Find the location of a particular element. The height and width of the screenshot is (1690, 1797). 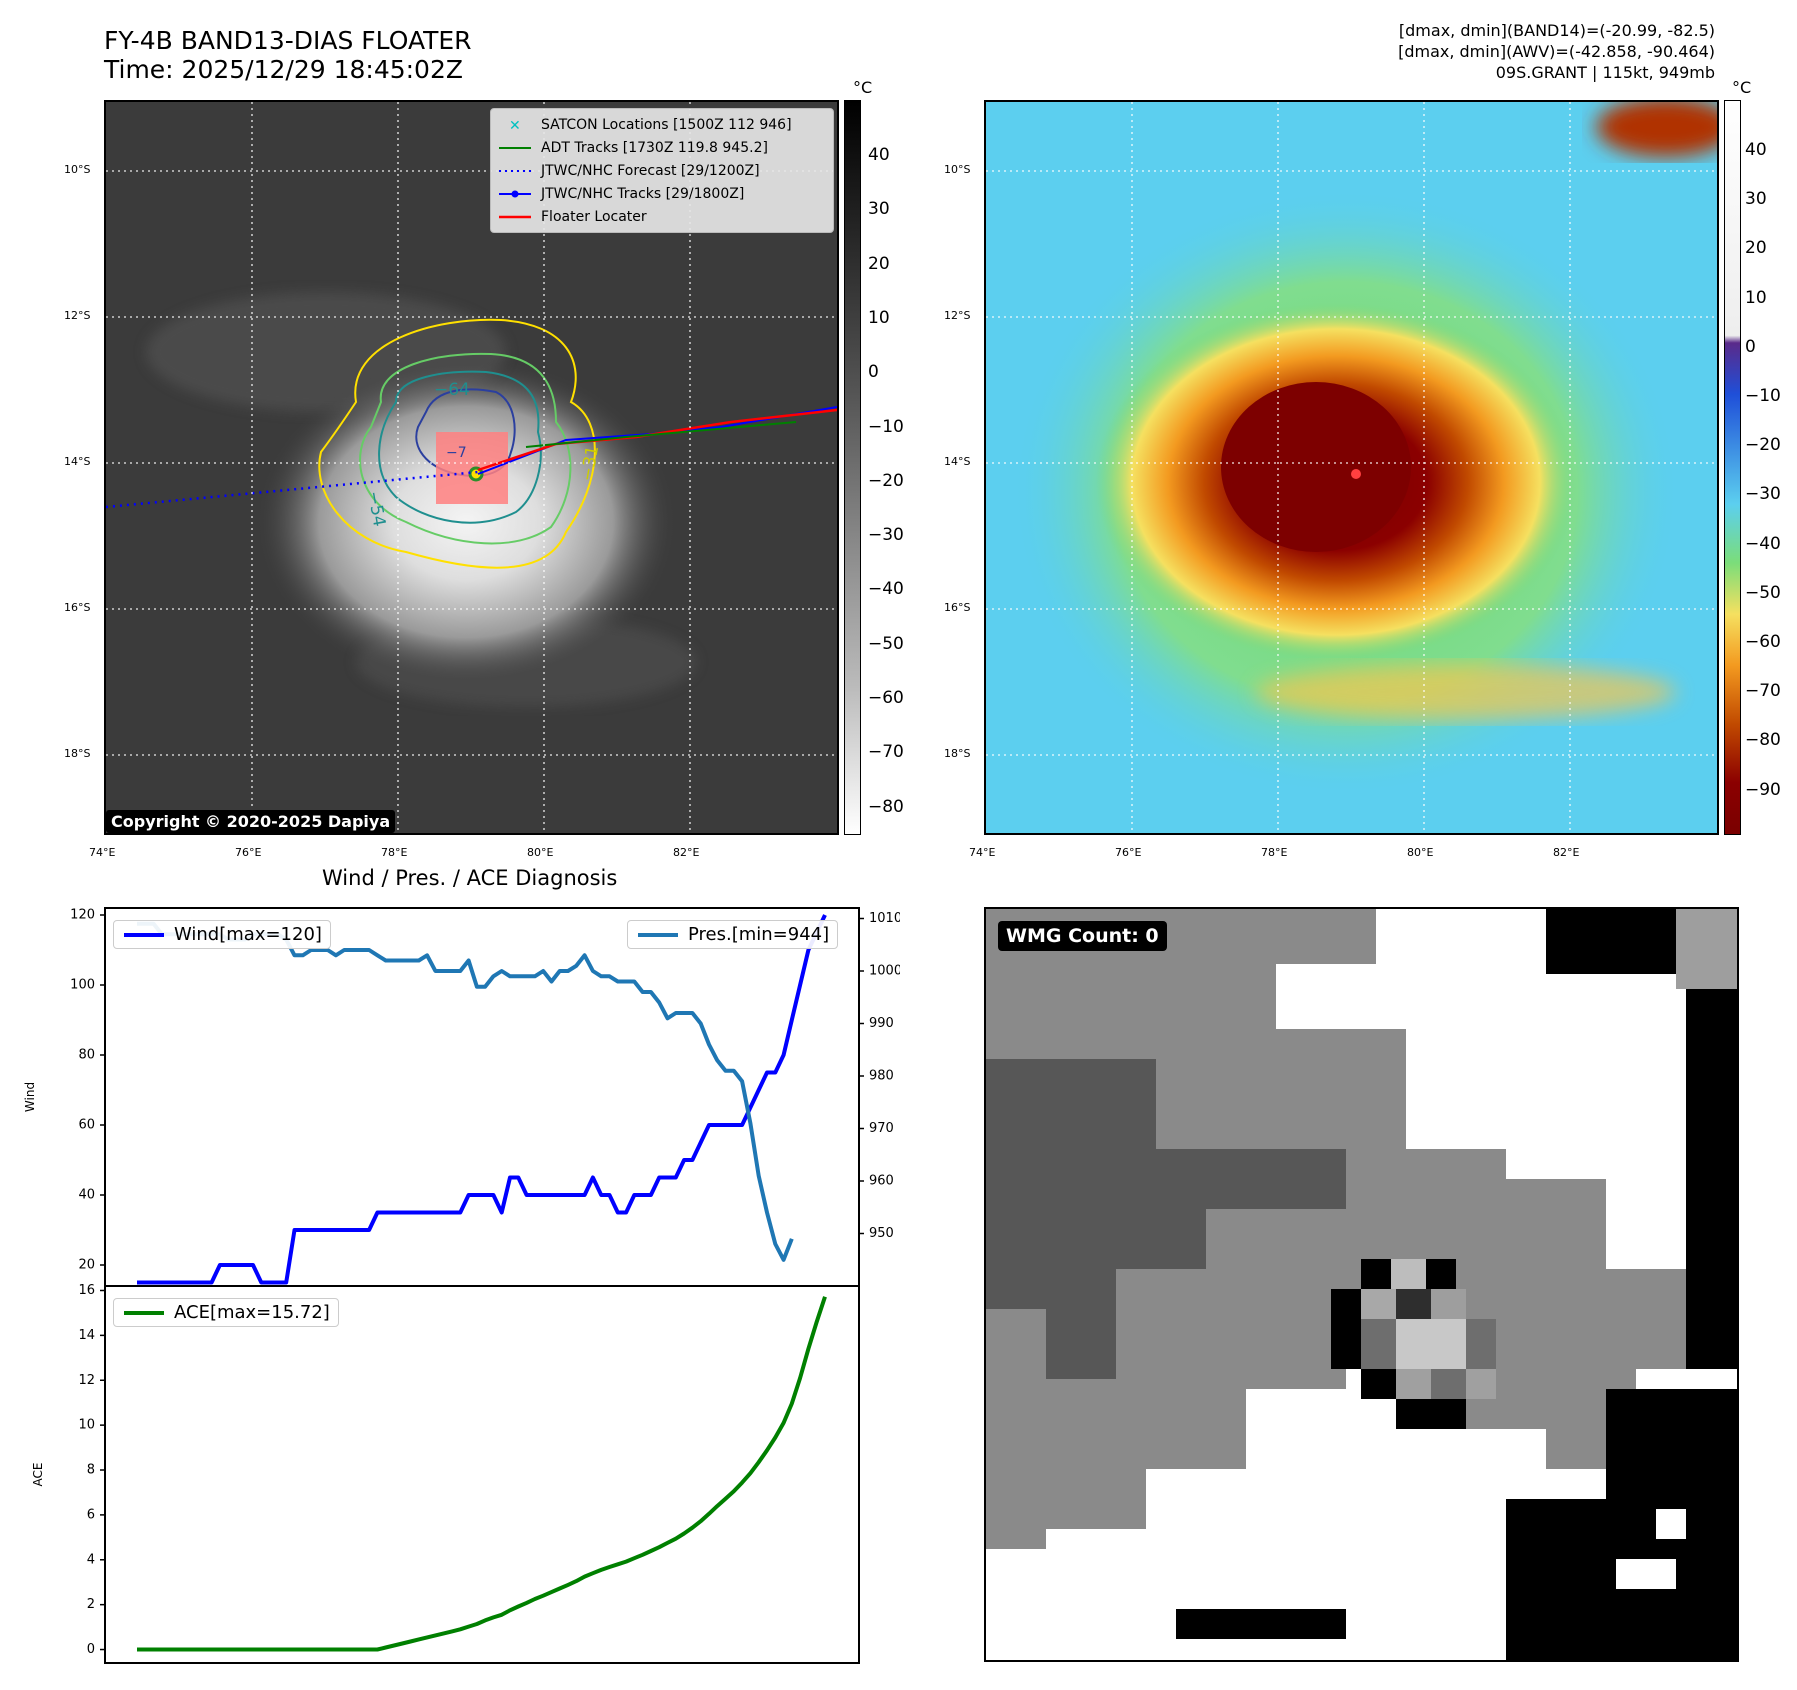

wv-colorbar-tick: 10 is located at coordinates (1756, 297).